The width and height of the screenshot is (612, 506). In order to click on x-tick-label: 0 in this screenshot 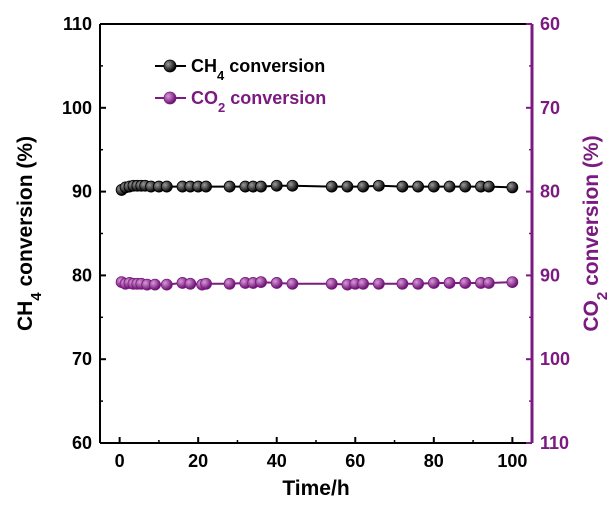, I will do `click(120, 461)`.